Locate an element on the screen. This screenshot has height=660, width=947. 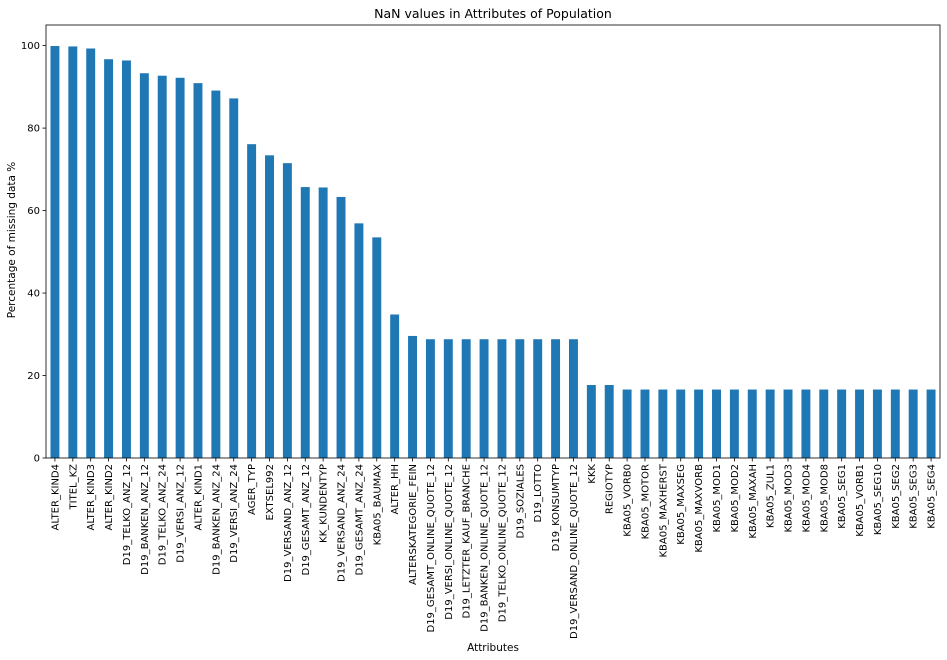
y-axis-label: Percentage of missing data % is located at coordinates (12, 240).